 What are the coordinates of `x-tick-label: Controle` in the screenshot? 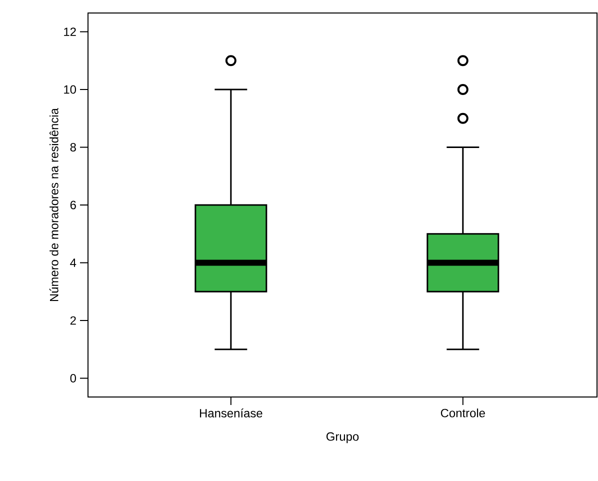 It's located at (462, 413).